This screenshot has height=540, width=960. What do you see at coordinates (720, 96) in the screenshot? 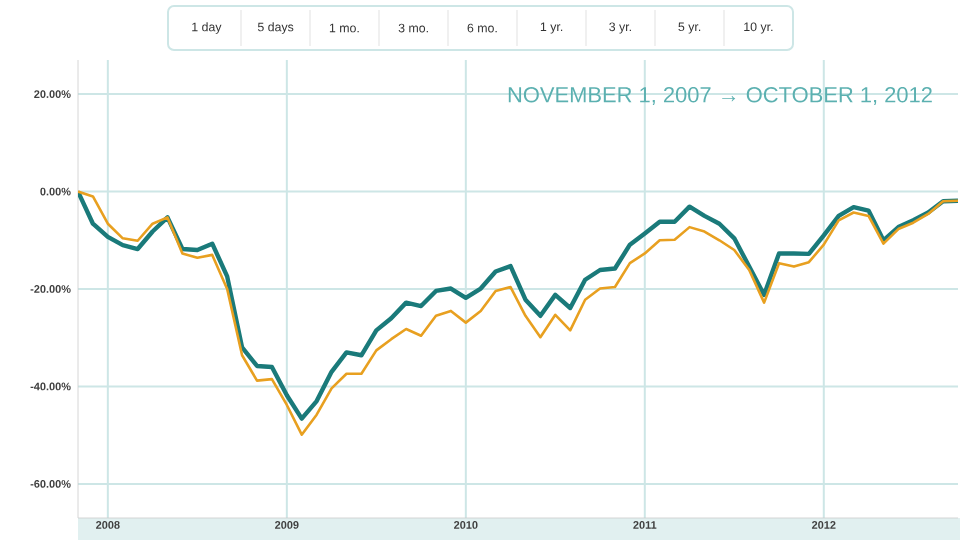
I see `annotation: NOVEMBER 1, 2007 → OCTOBER 1, 2012` at bounding box center [720, 96].